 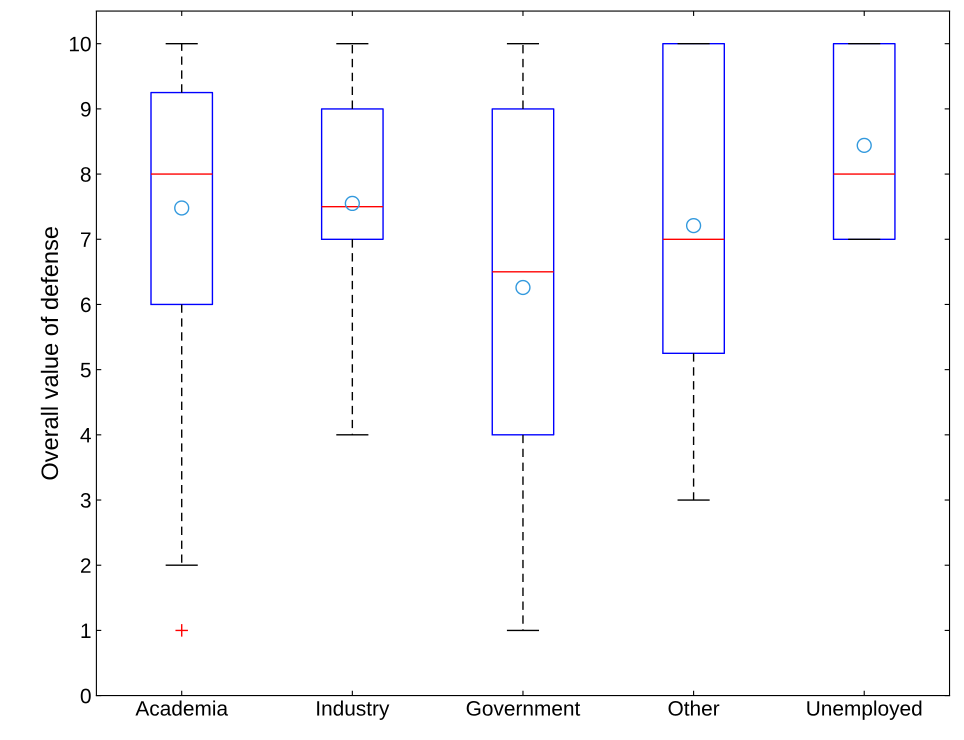 I want to click on x-tick-label: Industry, so click(x=353, y=710).